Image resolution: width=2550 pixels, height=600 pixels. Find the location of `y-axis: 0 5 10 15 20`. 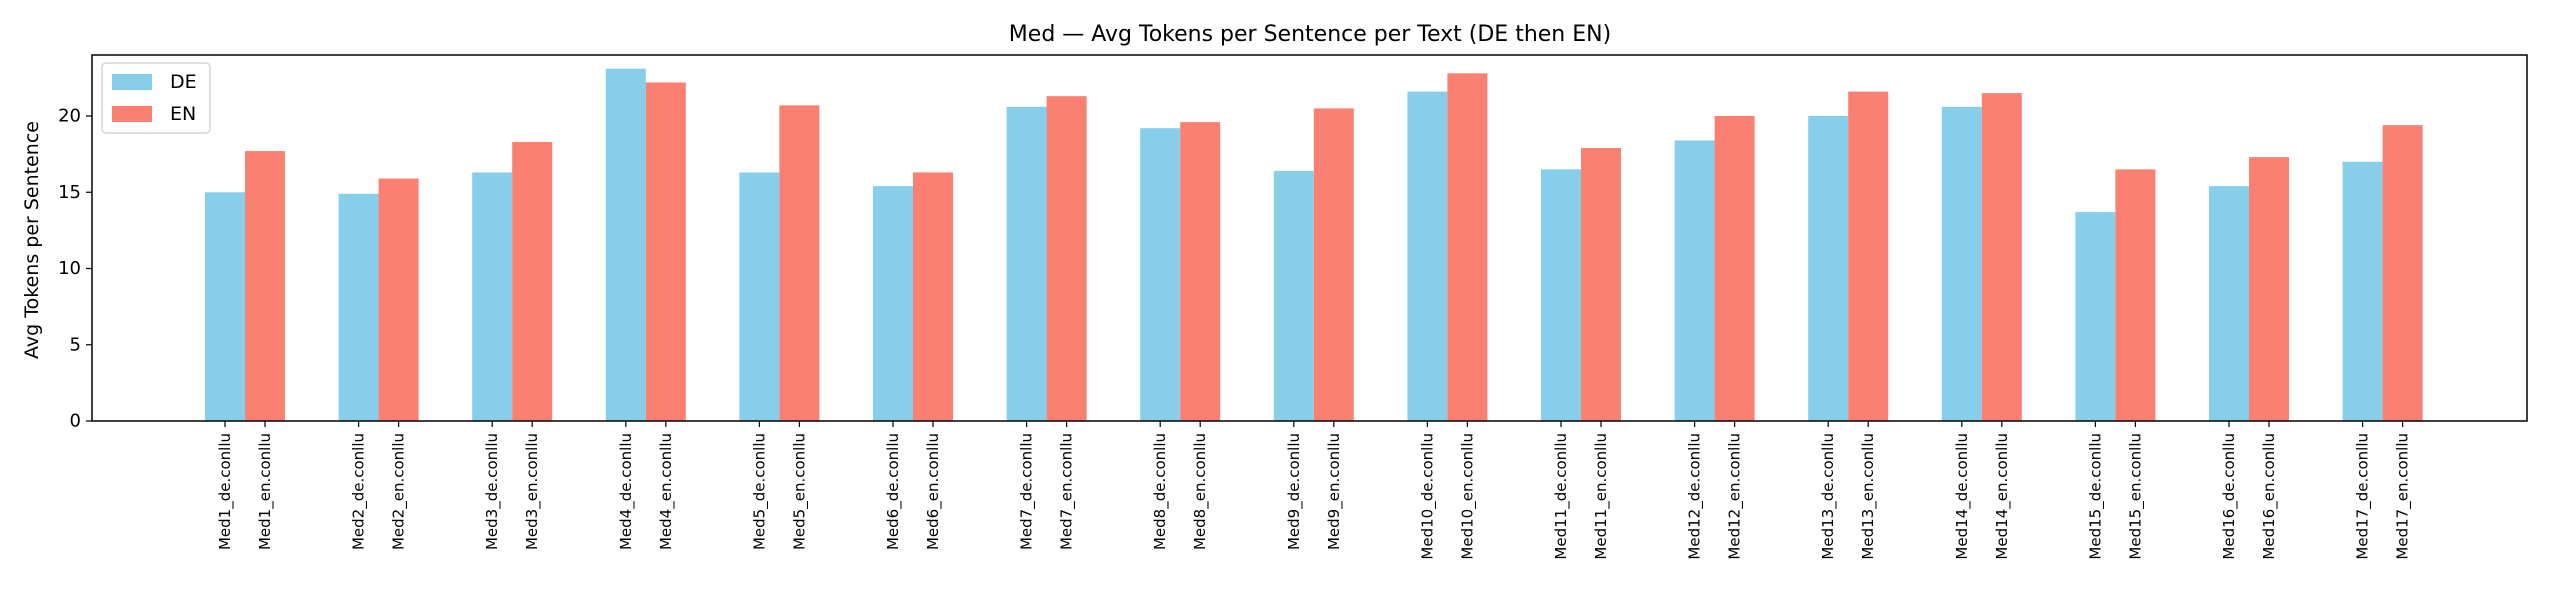

y-axis: 0 5 10 15 20 is located at coordinates (75, 269).